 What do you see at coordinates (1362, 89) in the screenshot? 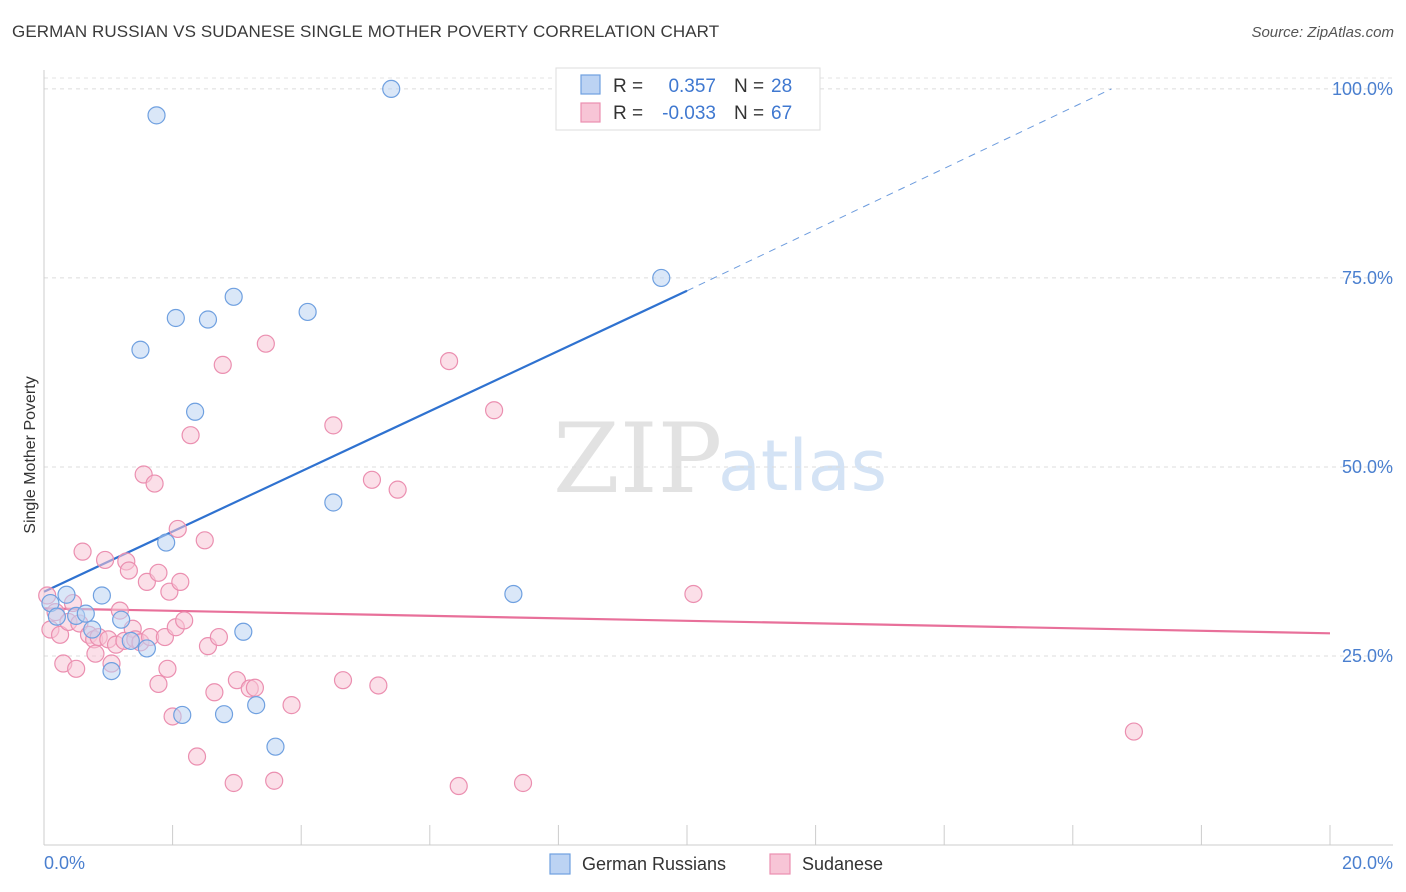
I see `y-tick-label-100: 100.0%` at bounding box center [1362, 89].